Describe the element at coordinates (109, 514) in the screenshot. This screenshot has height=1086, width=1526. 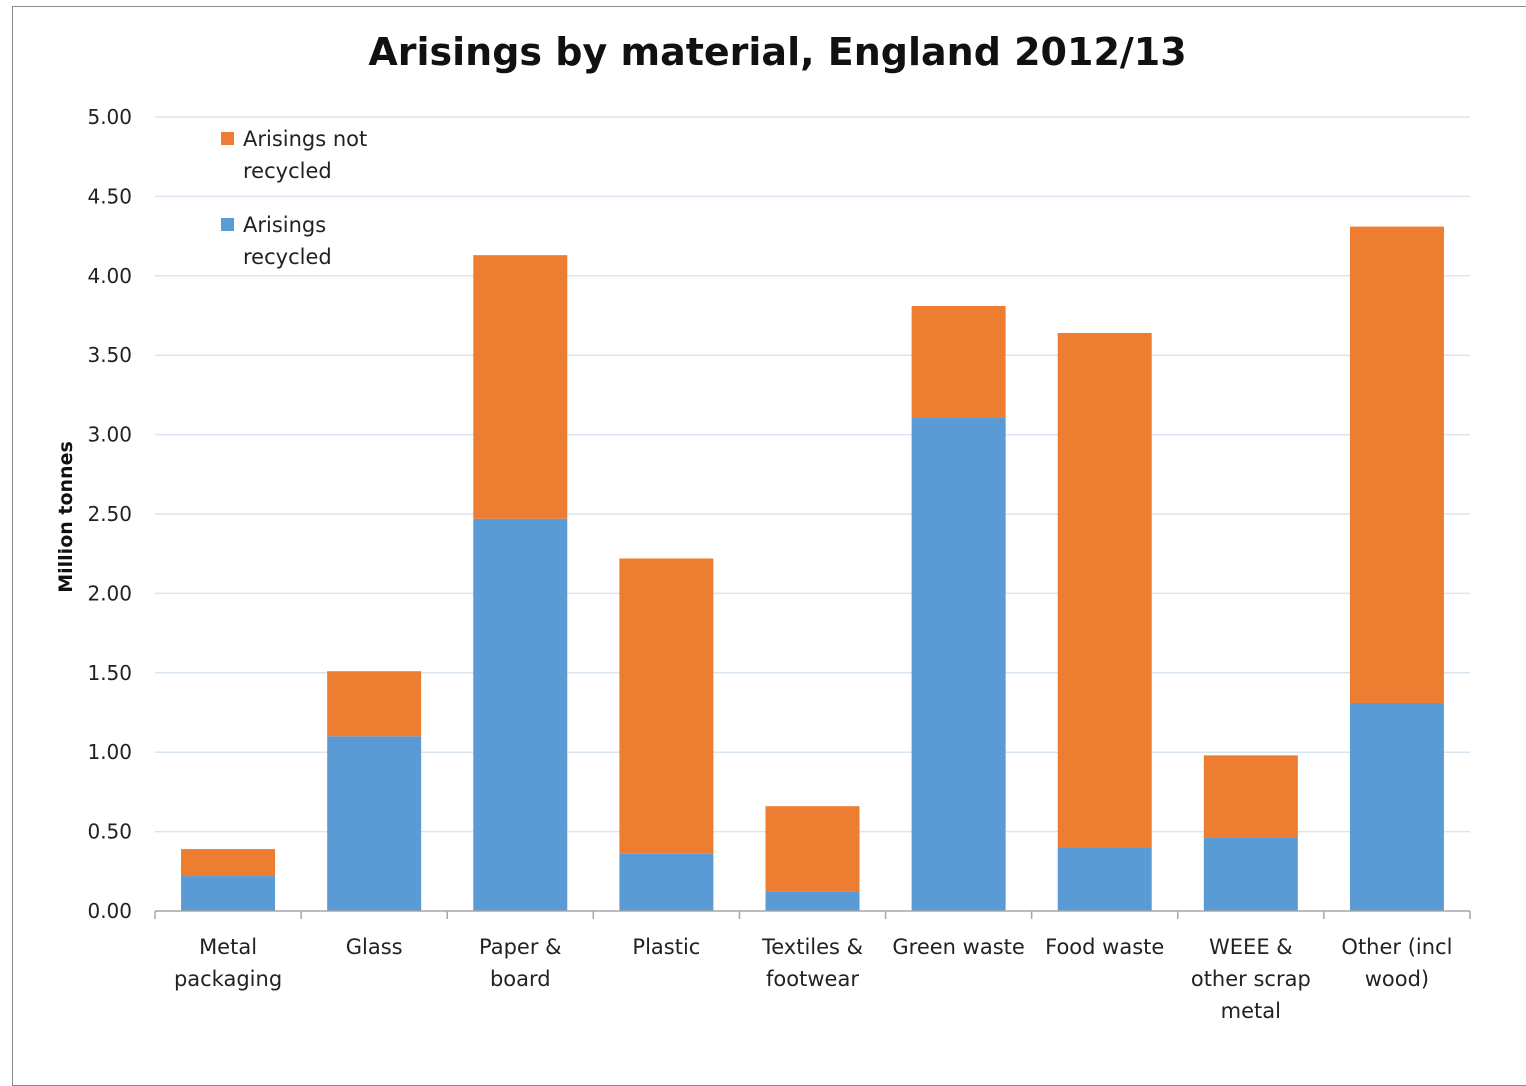
I see `y-tick-label: 2.50` at that location.